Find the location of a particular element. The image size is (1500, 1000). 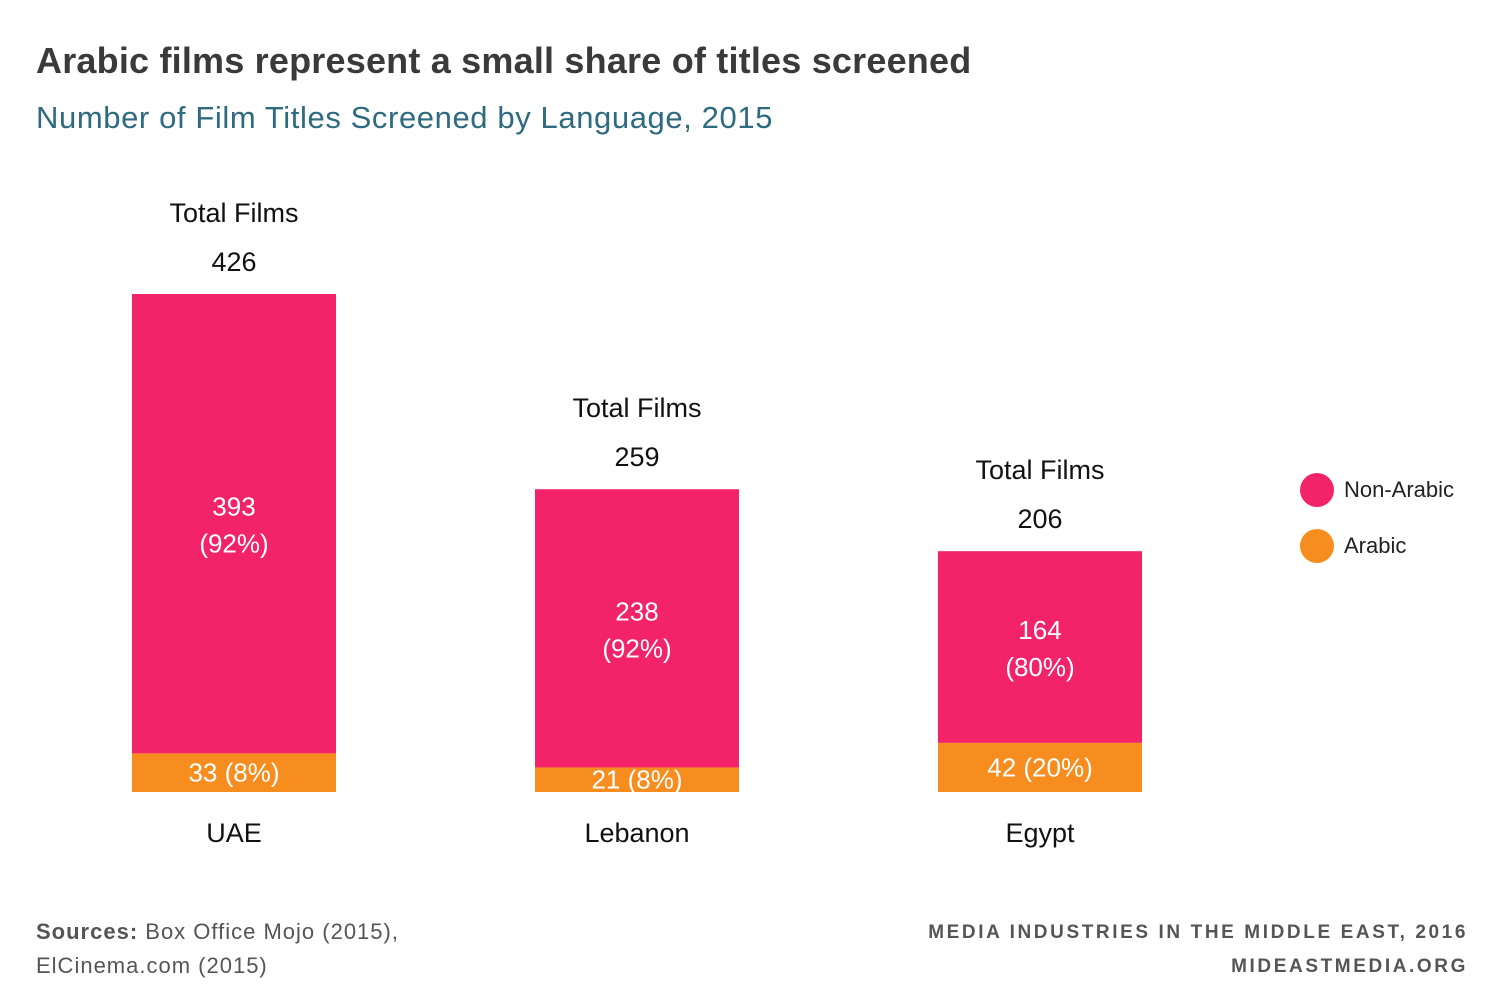

label-non-arabic-percent-egypt: (80%) is located at coordinates (1039, 667).